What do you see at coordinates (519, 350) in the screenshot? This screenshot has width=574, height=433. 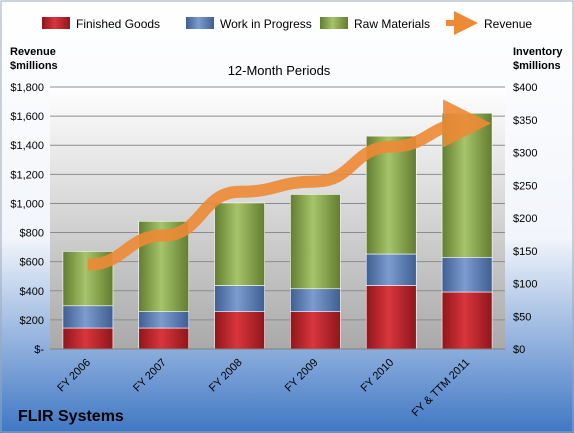 I see `right-tick-label: $0` at bounding box center [519, 350].